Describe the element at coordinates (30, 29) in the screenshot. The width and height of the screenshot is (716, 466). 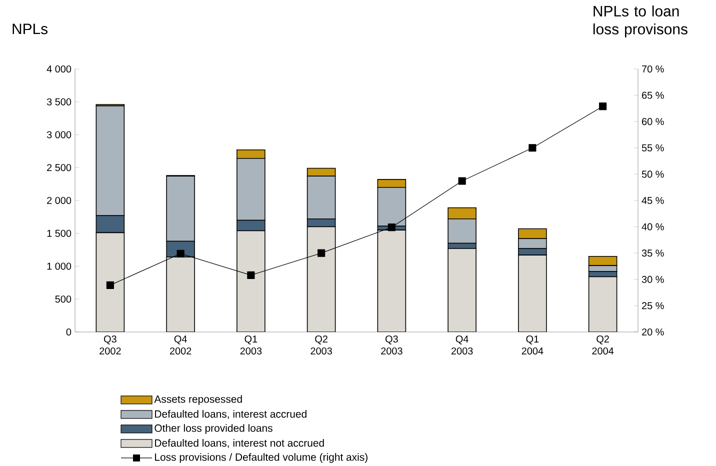
I see `y-axis-title: NPLs` at that location.